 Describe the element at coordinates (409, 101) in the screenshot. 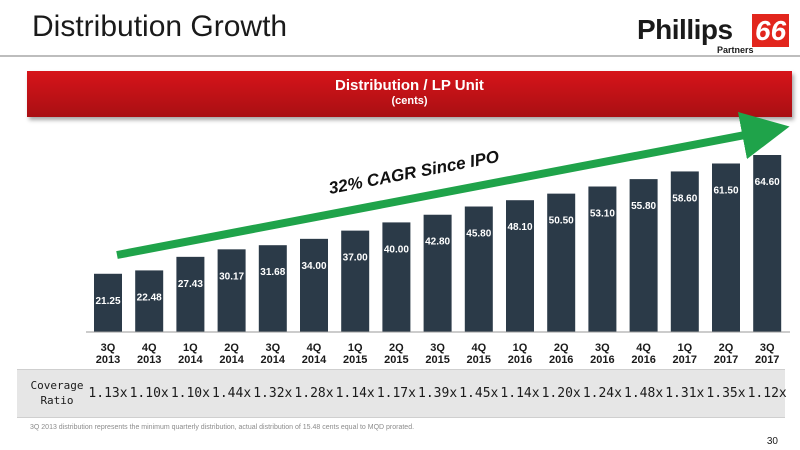

I see `chart-subtitle: (cents)` at that location.